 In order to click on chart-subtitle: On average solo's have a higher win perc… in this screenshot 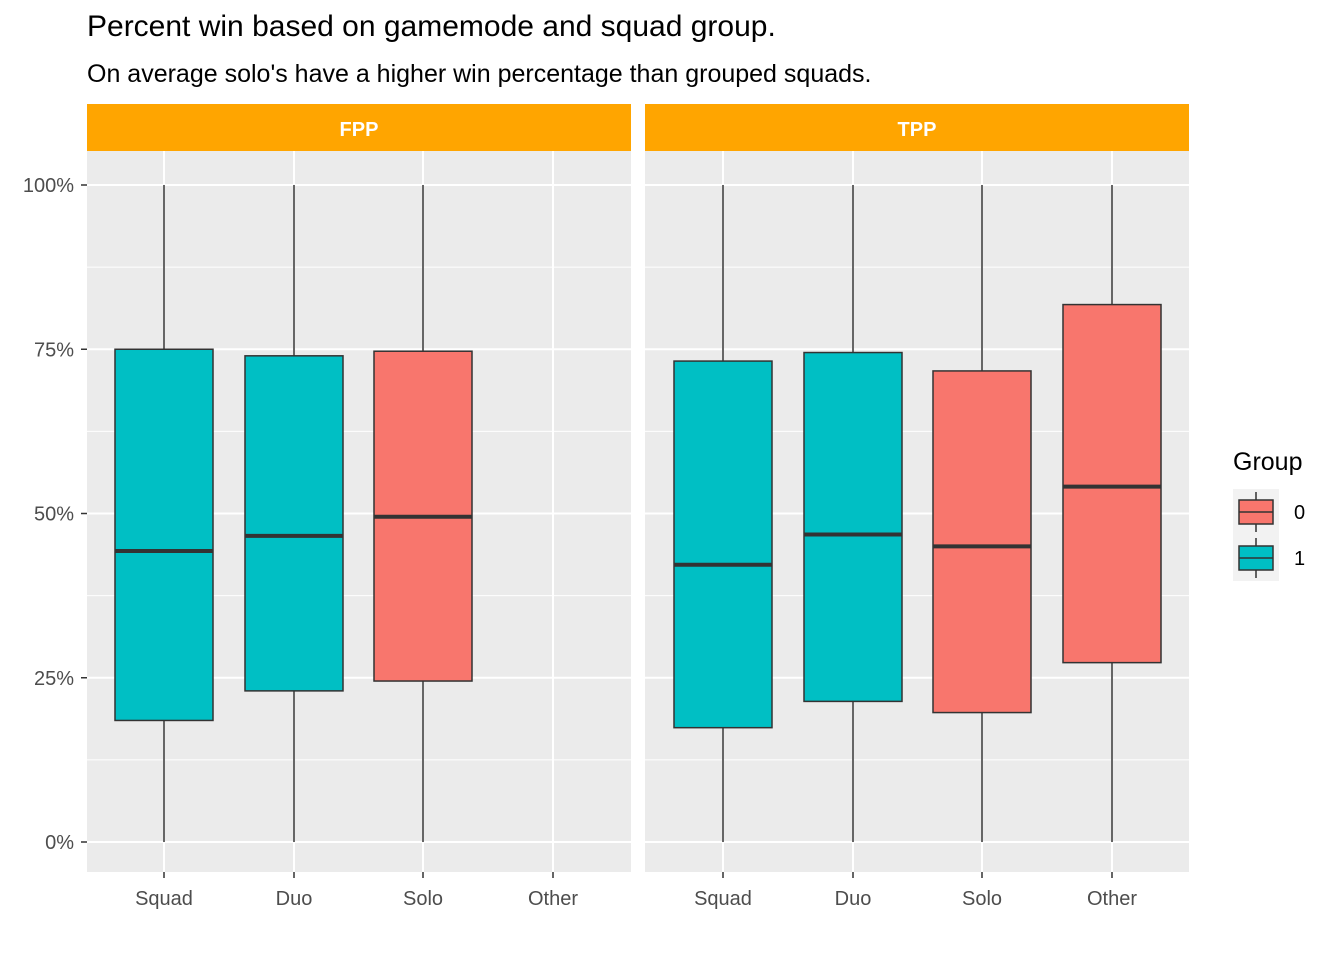, I will do `click(479, 74)`.